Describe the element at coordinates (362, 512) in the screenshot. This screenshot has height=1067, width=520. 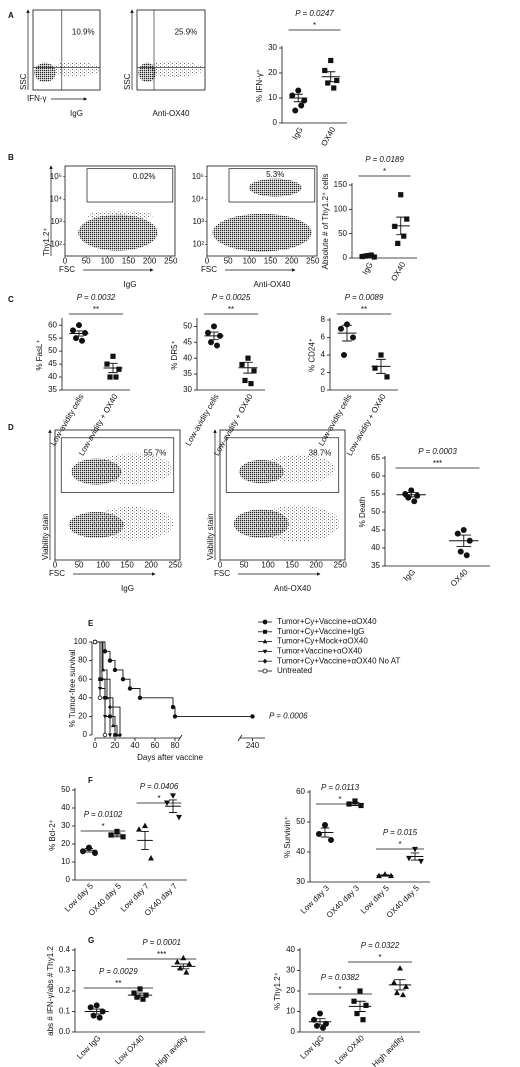
I see `y-axis-label: % Death` at that location.